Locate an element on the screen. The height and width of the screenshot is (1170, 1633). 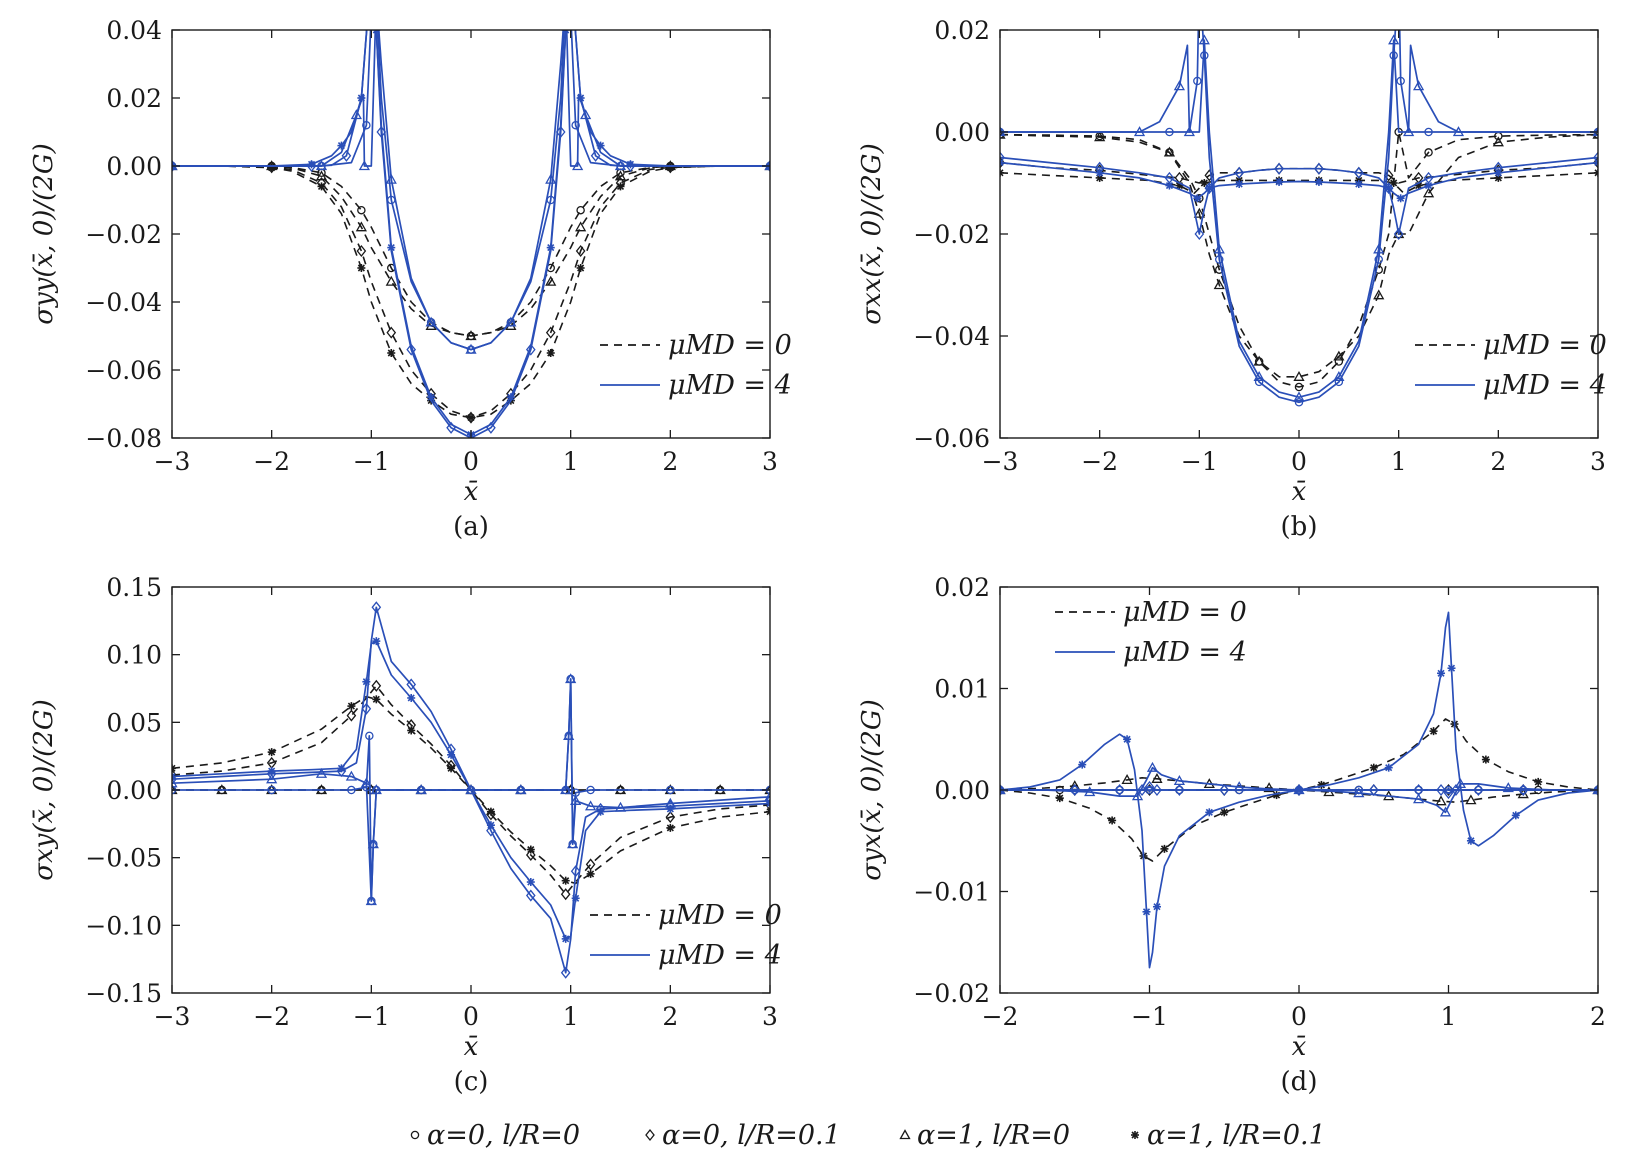
y-tick-label: −0.01 is located at coordinates (951, 892).